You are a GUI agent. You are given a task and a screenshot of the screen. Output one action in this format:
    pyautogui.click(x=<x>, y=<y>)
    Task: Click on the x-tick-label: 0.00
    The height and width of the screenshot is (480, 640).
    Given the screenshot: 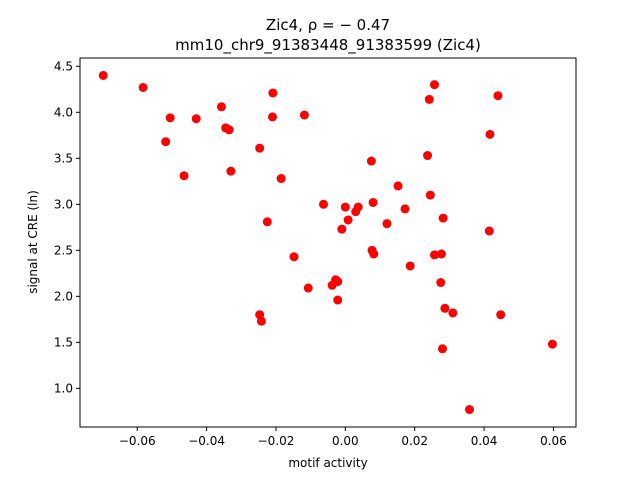 What is the action you would take?
    pyautogui.click(x=345, y=441)
    